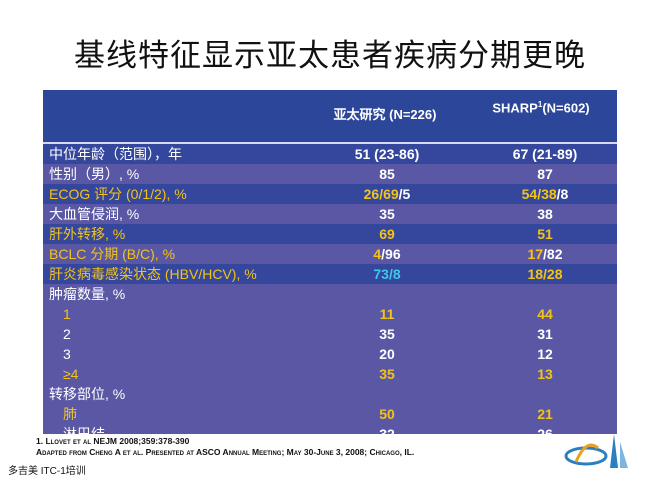  I want to click on table-row: 大血管侵润, % 35 38, so click(330, 214).